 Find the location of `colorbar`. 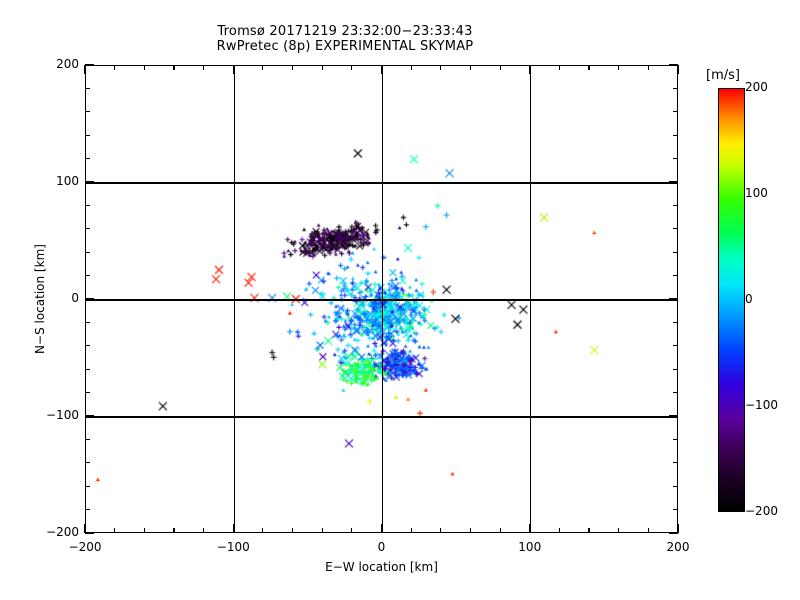

colorbar is located at coordinates (731, 300).